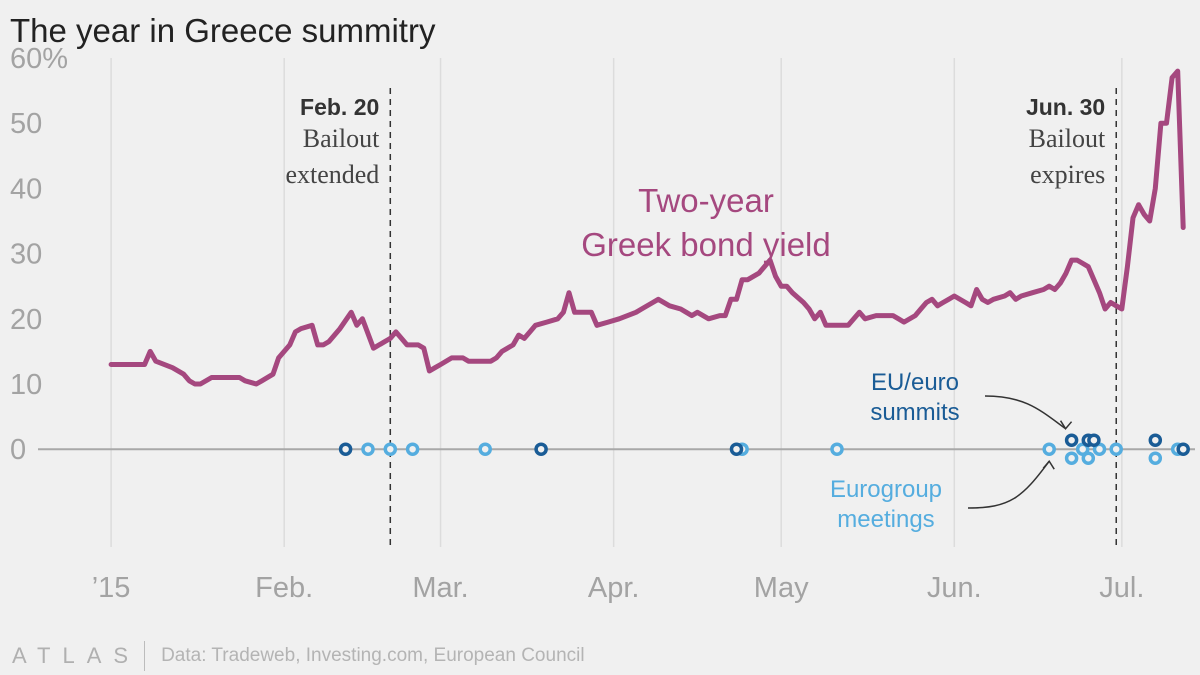 This screenshot has width=1200, height=675. What do you see at coordinates (914, 412) in the screenshot?
I see `summits-label: summits` at bounding box center [914, 412].